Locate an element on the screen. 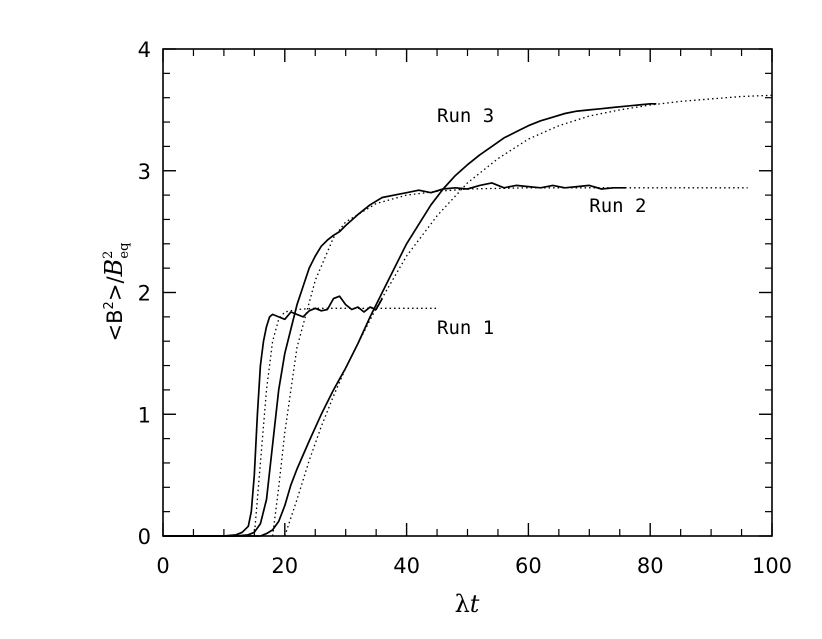  y-axis-label-sup: 2 is located at coordinates (109, 305).